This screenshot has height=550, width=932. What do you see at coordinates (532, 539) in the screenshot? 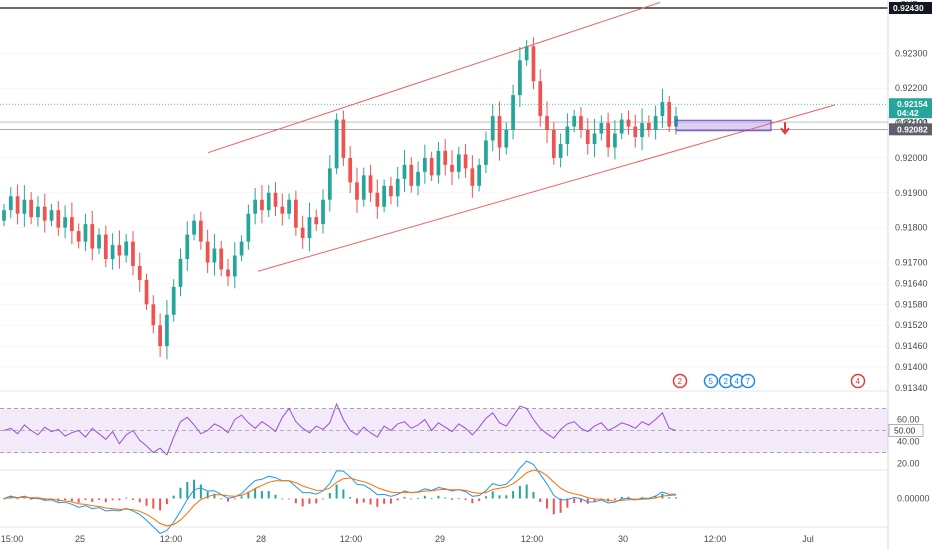
I see `time-tick-label: 12:00` at bounding box center [532, 539].